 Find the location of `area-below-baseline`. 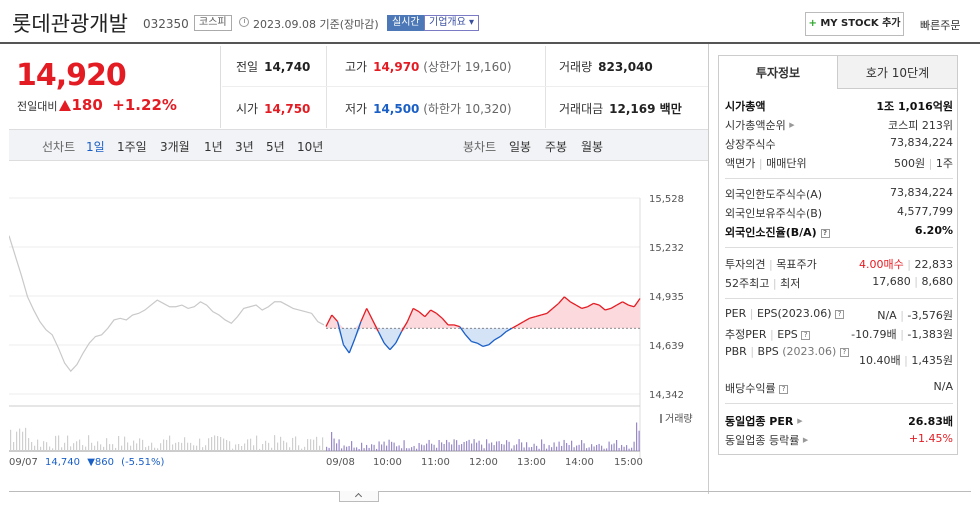

area-below-baseline is located at coordinates (483, 341).